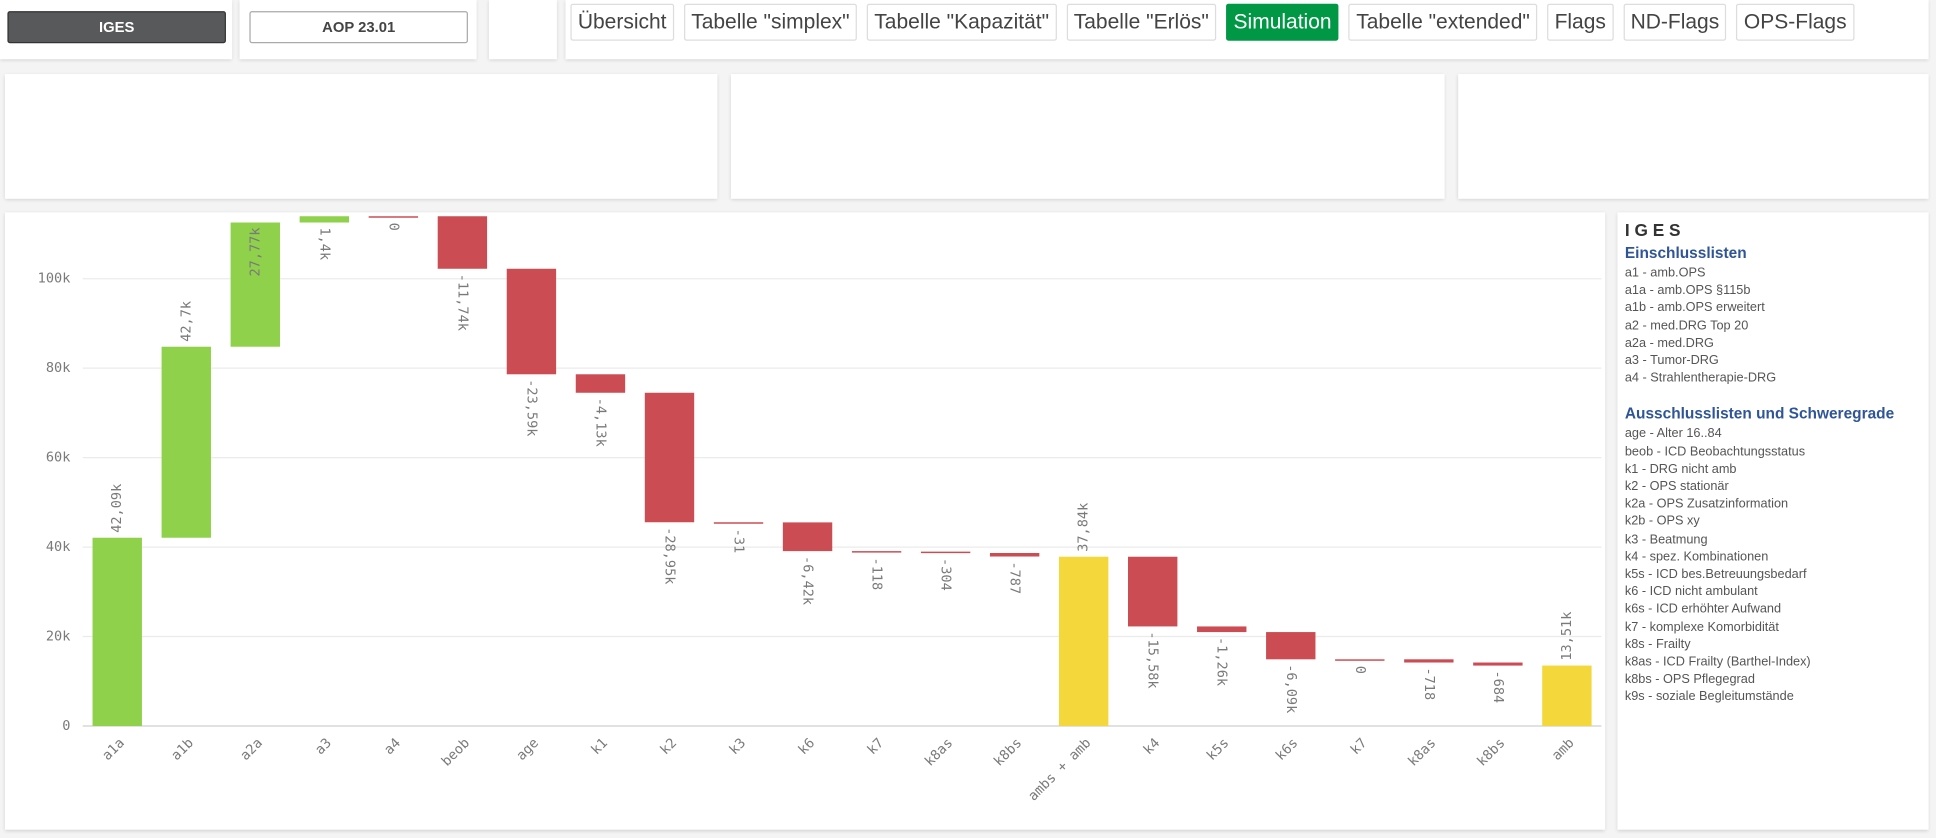  I want to click on tab-button: Tabelle "extended", so click(1443, 22).